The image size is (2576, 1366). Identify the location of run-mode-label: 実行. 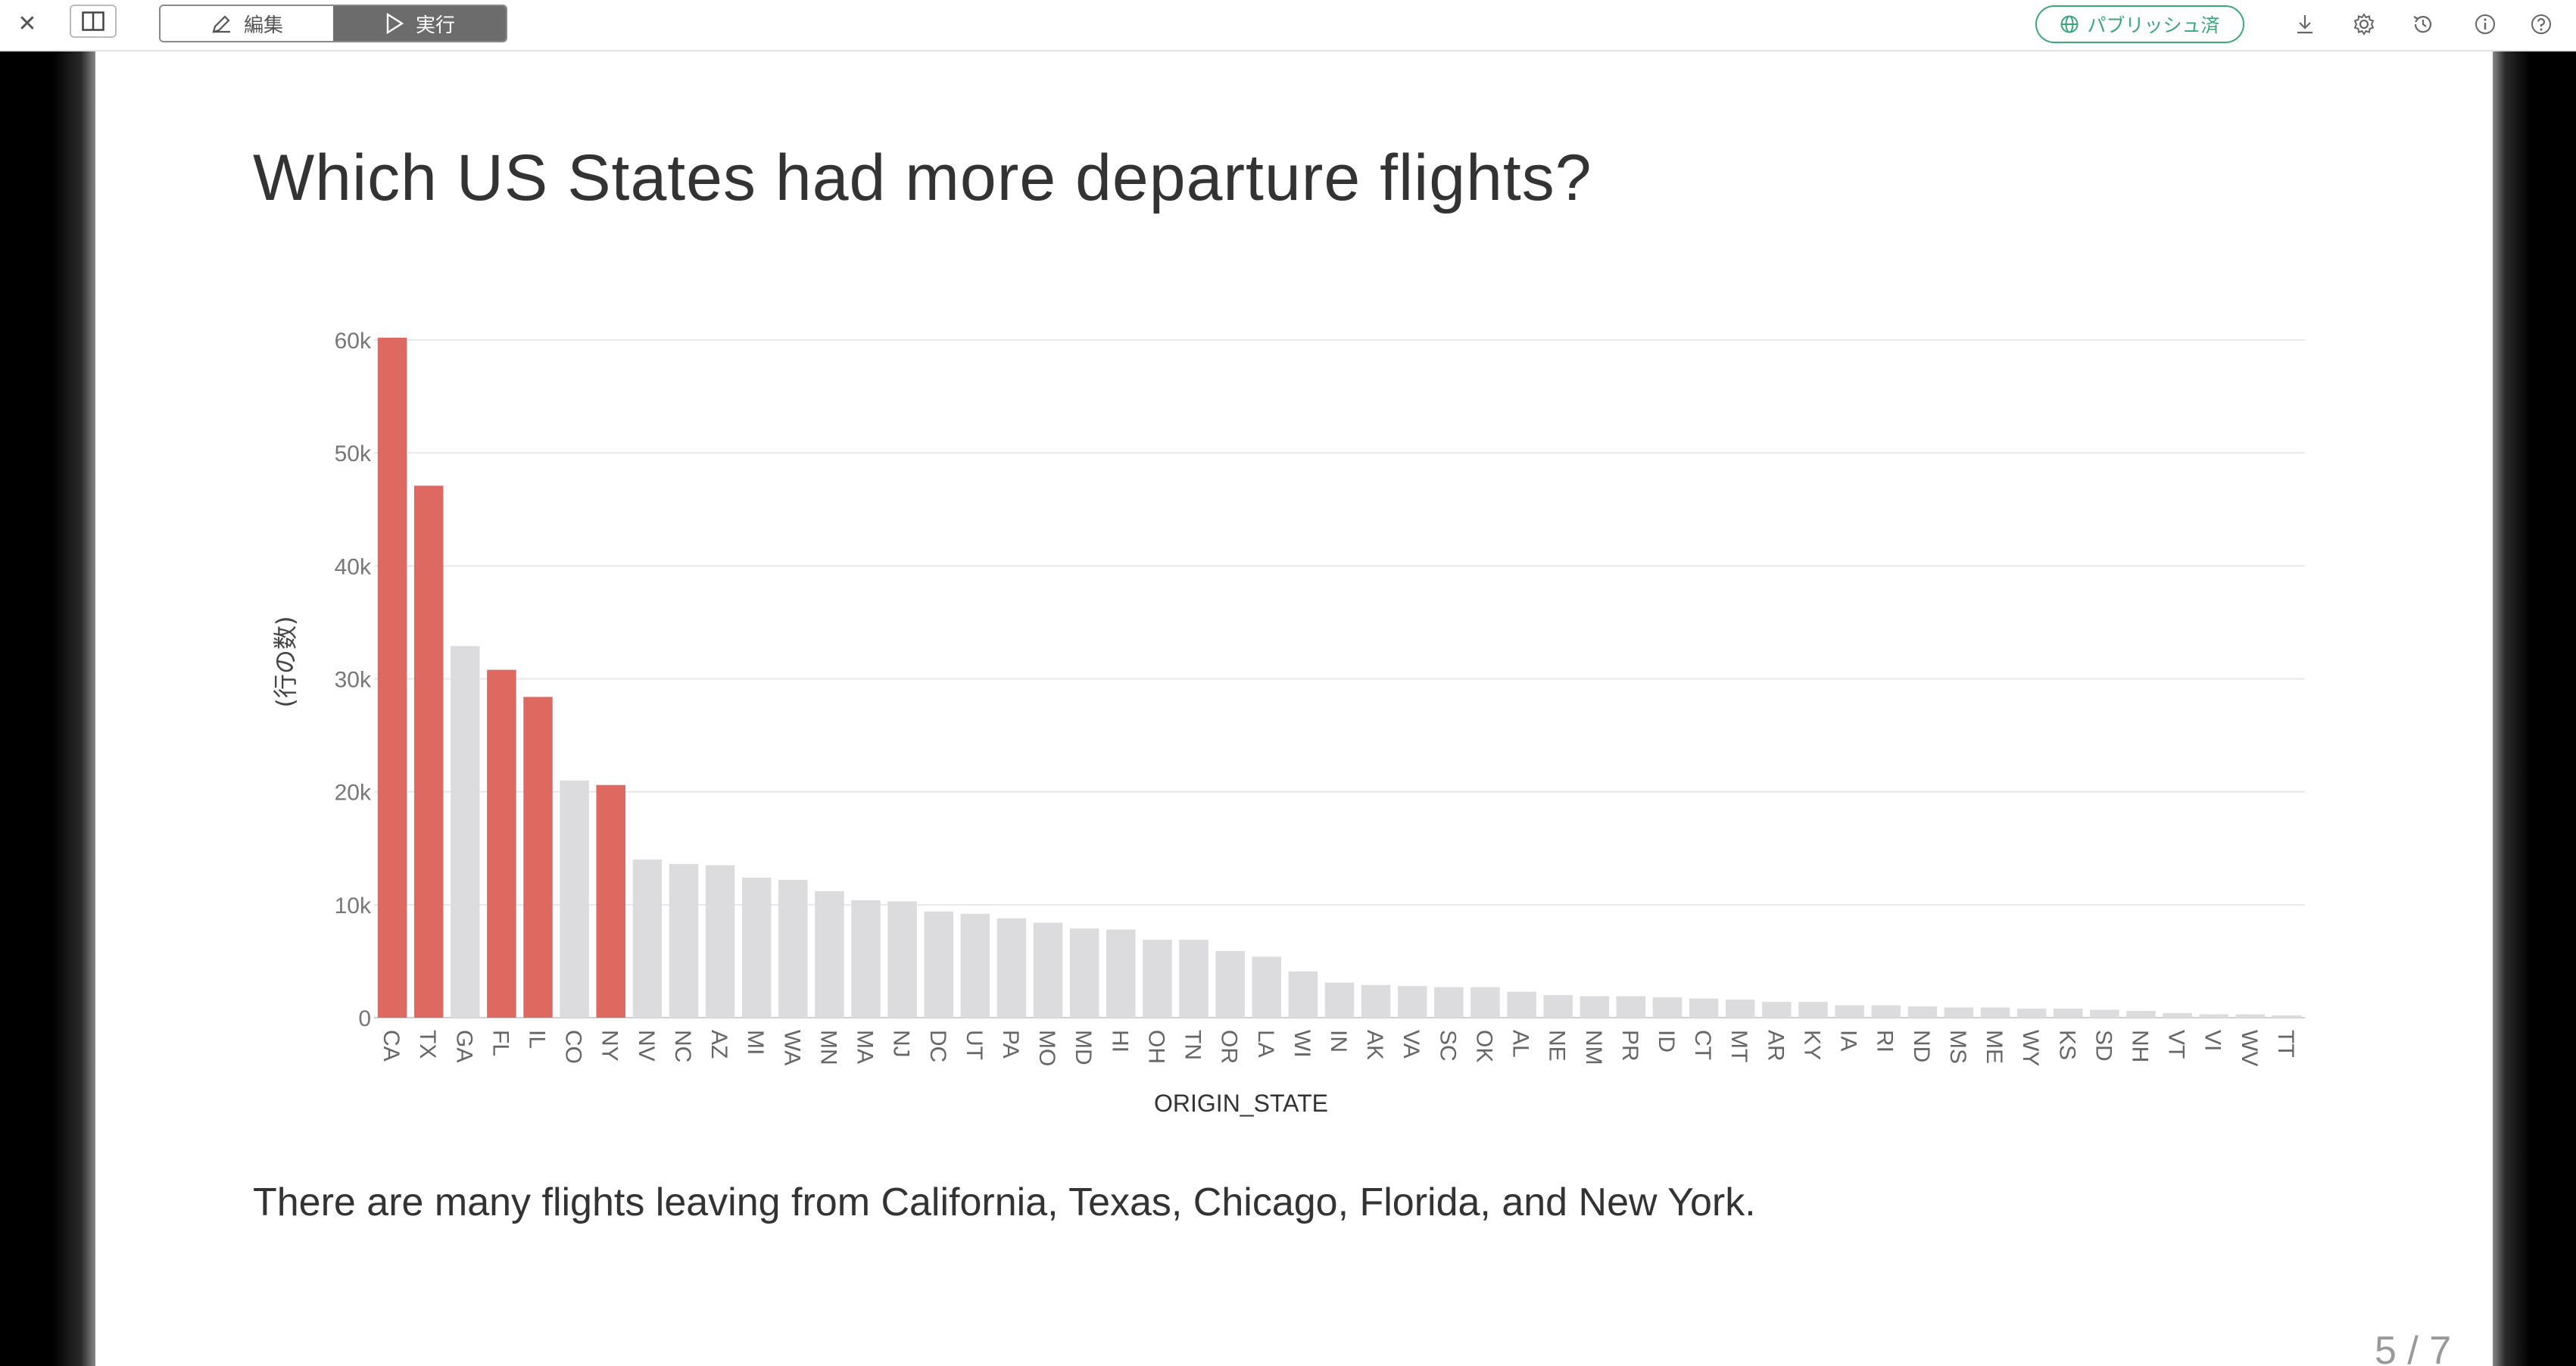
(435, 25).